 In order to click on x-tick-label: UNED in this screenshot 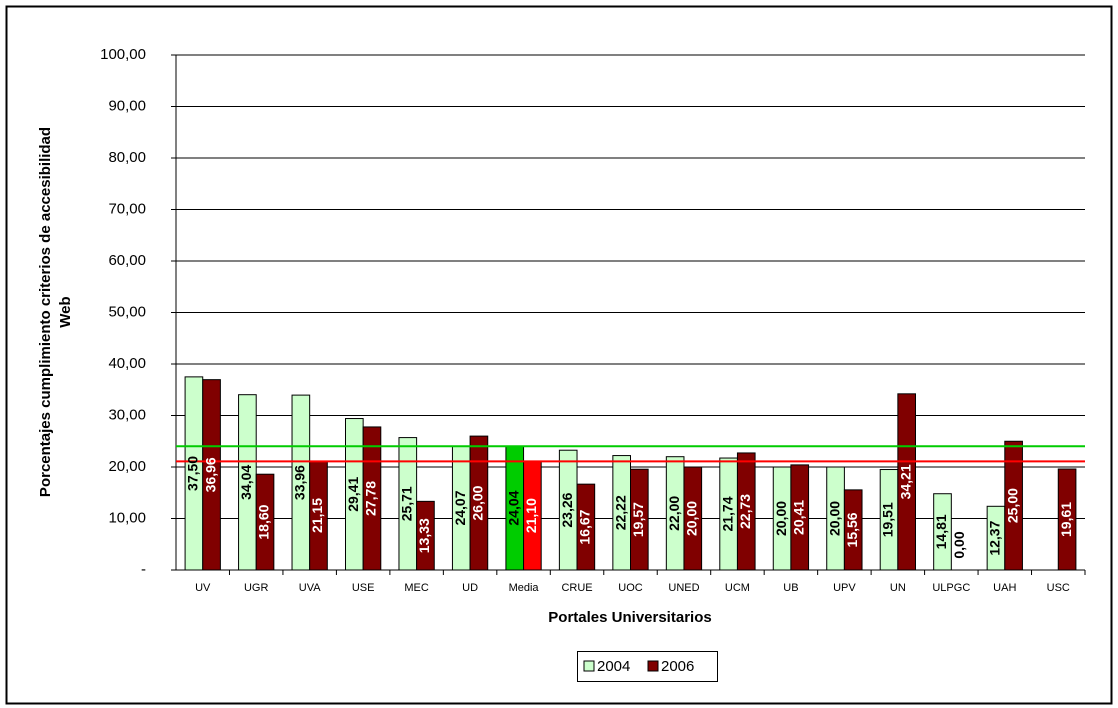, I will do `click(683, 588)`.